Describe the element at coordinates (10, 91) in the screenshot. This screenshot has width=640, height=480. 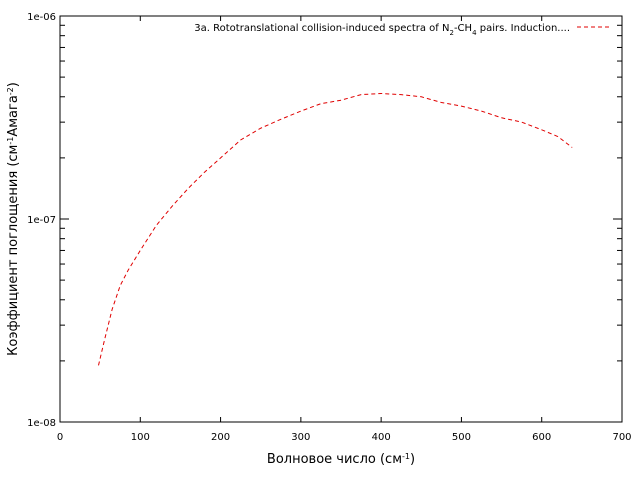
I see `y-axis-title-sup2: -2` at that location.